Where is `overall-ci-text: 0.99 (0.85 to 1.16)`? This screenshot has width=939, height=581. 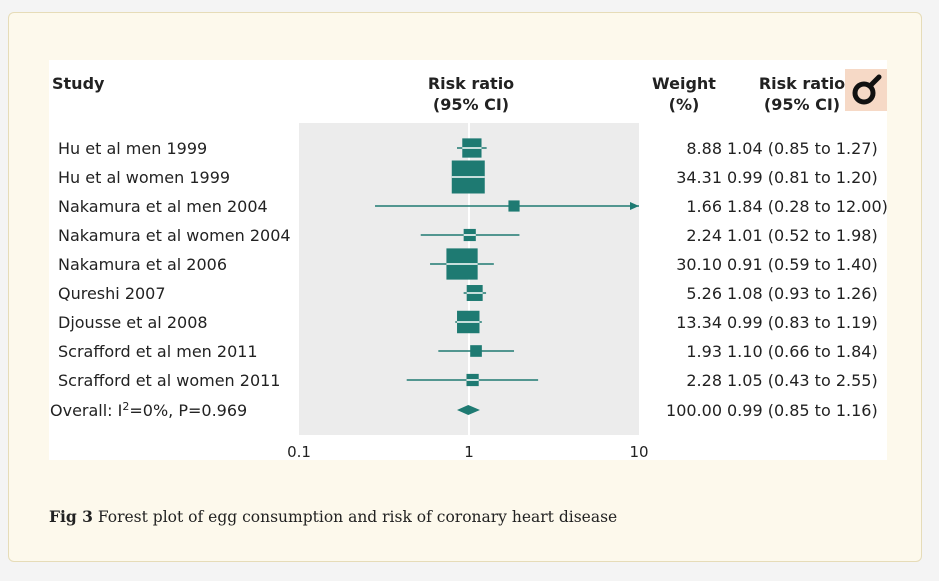
overall-ci-text: 0.99 (0.85 to 1.16) is located at coordinates (802, 410).